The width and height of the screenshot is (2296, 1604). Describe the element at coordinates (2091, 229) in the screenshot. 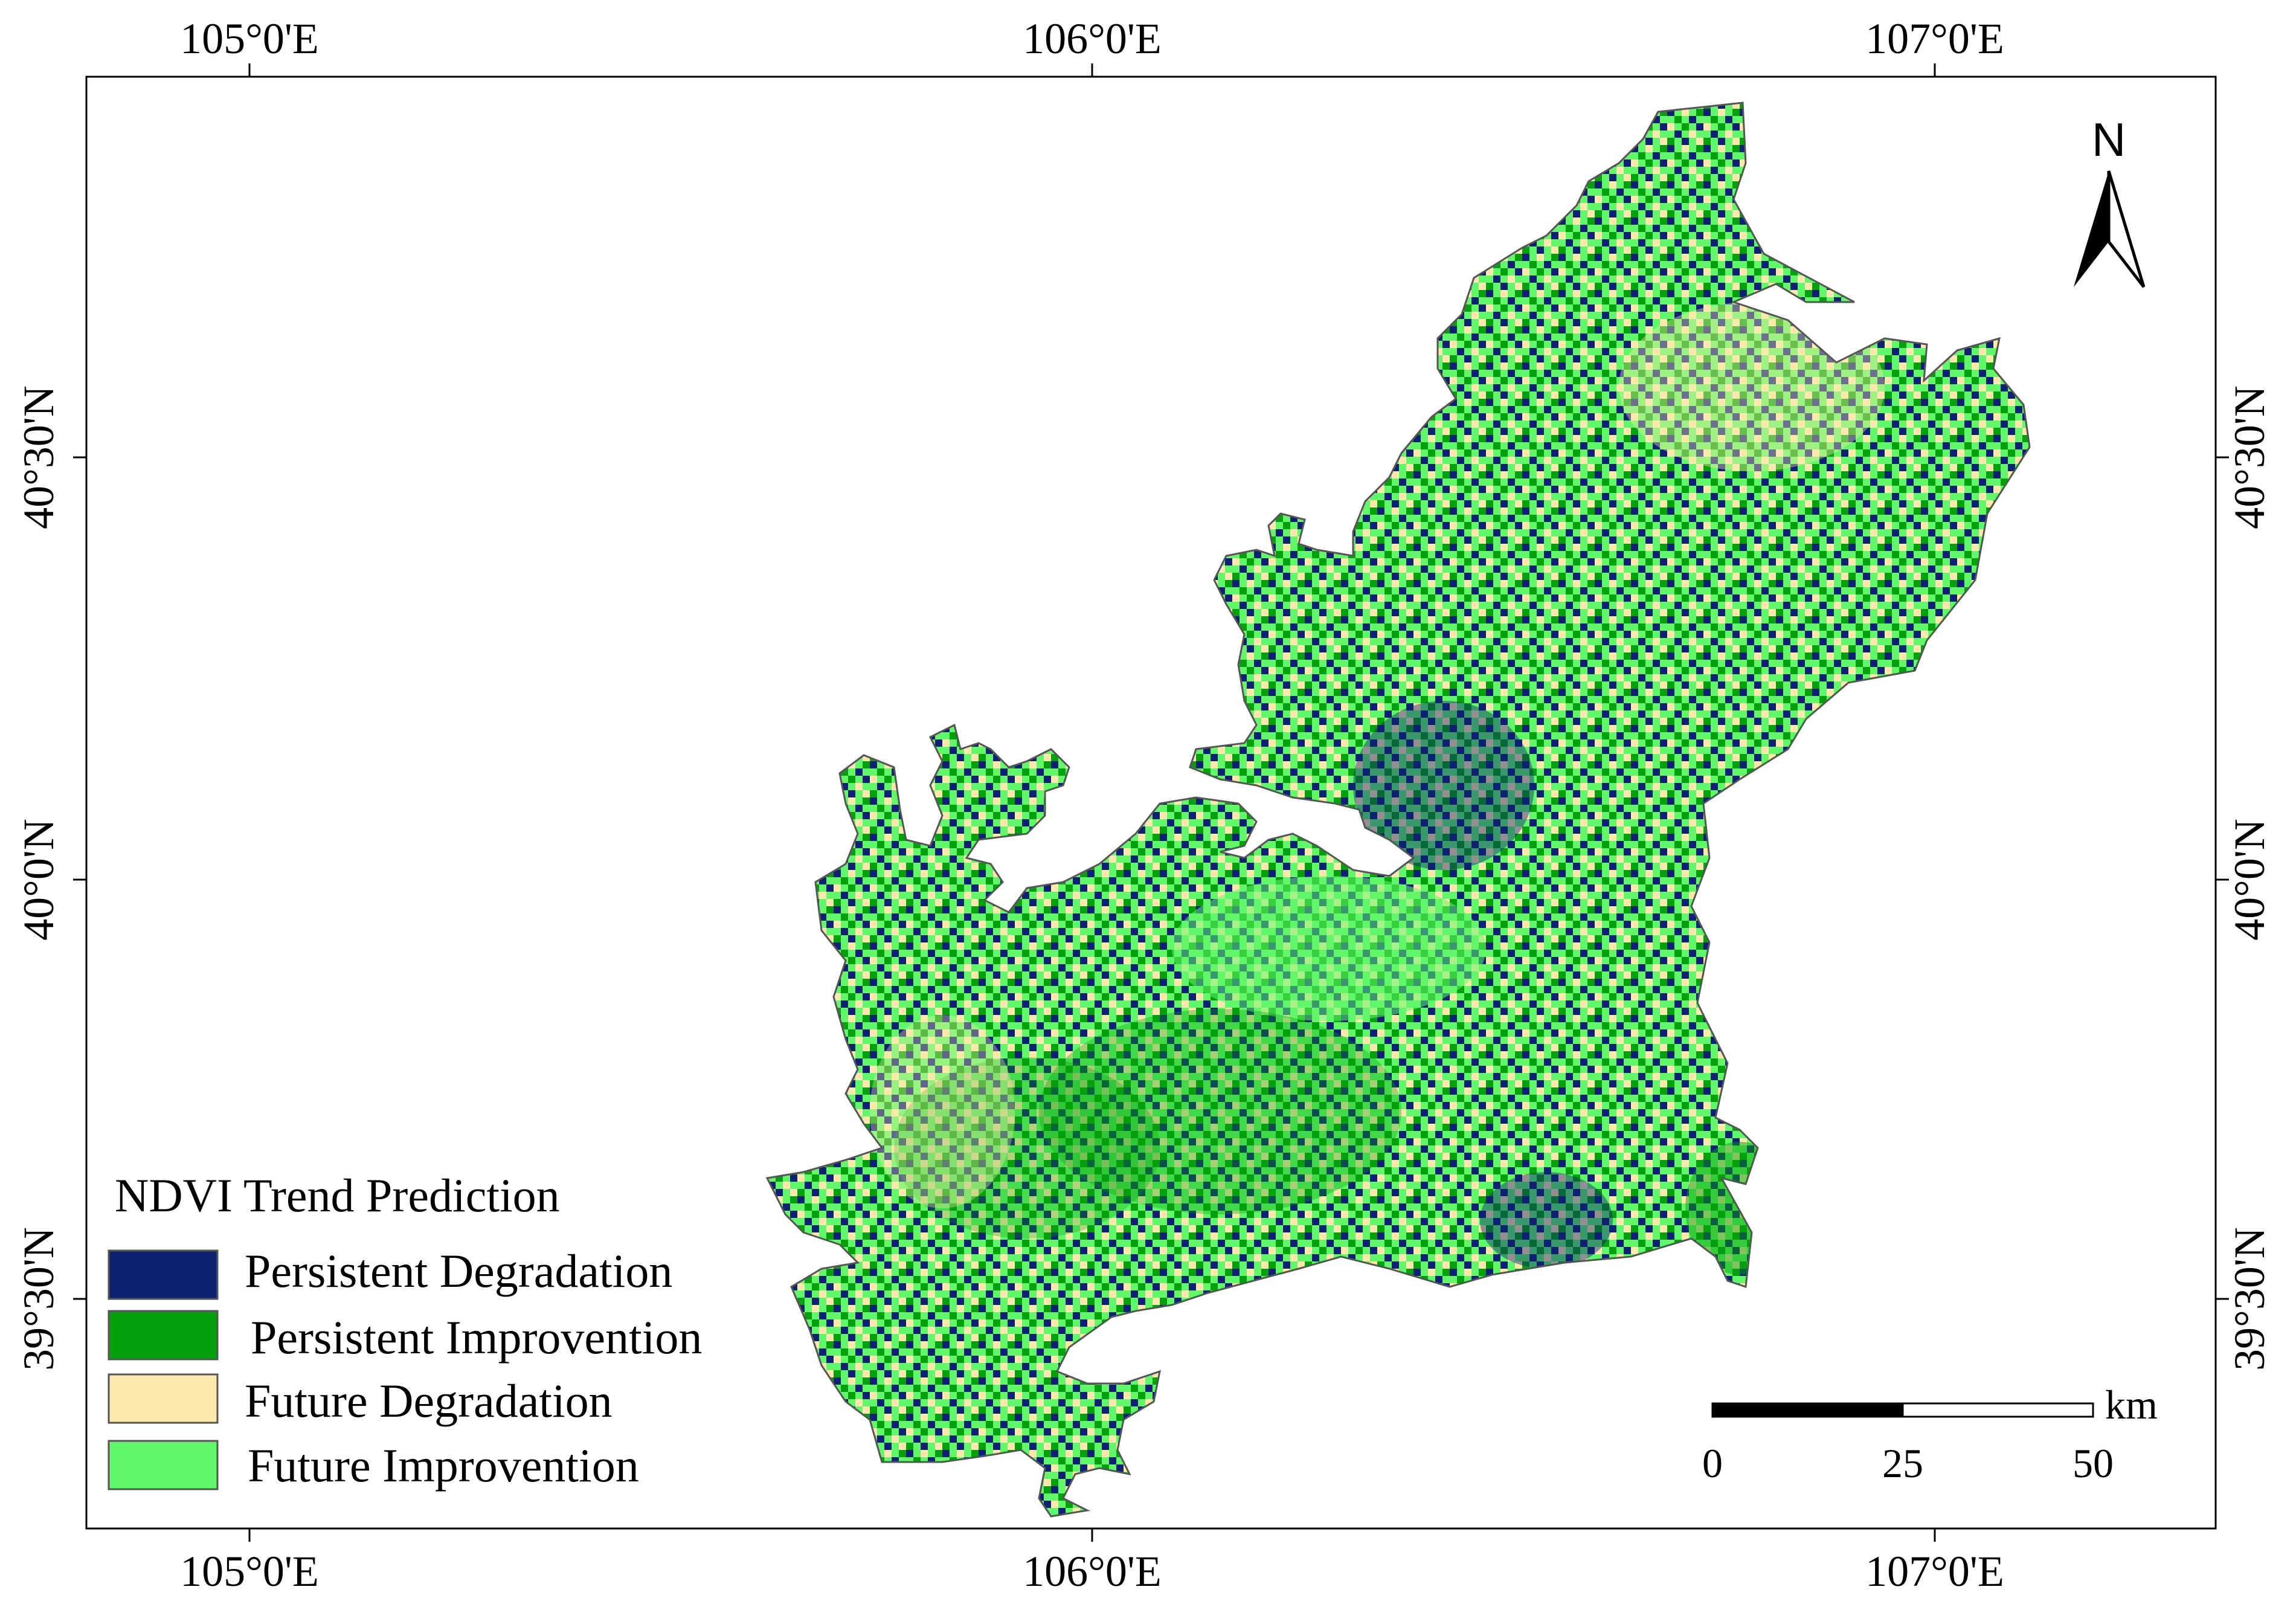

I see `north-arrow-left-half` at that location.